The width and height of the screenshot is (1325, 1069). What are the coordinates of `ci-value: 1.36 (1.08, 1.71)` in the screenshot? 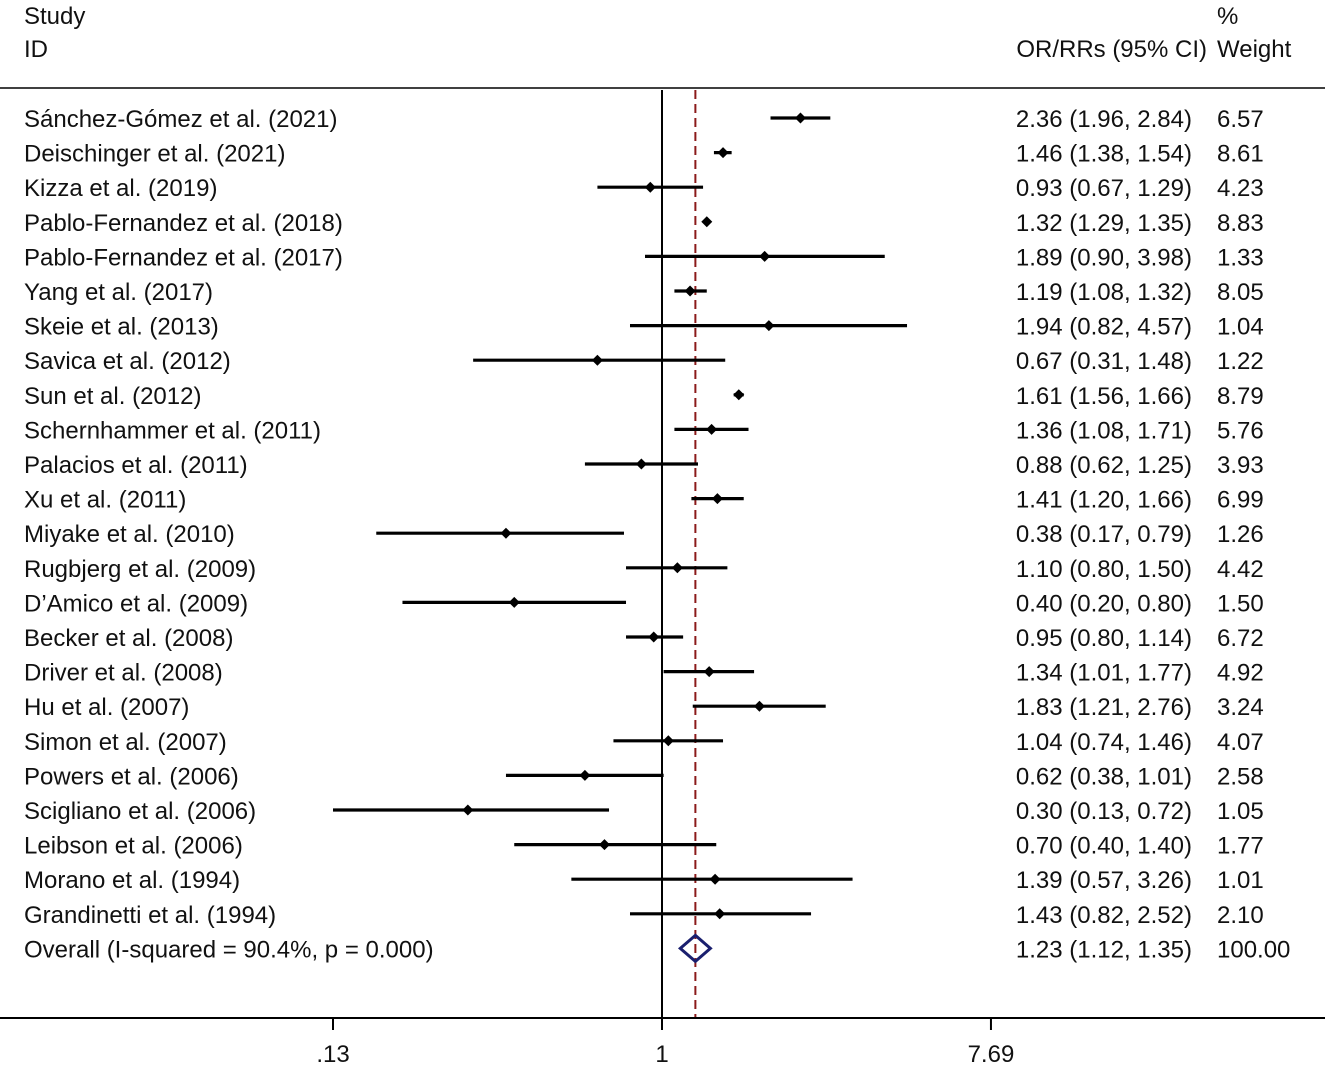 It's located at (1104, 430).